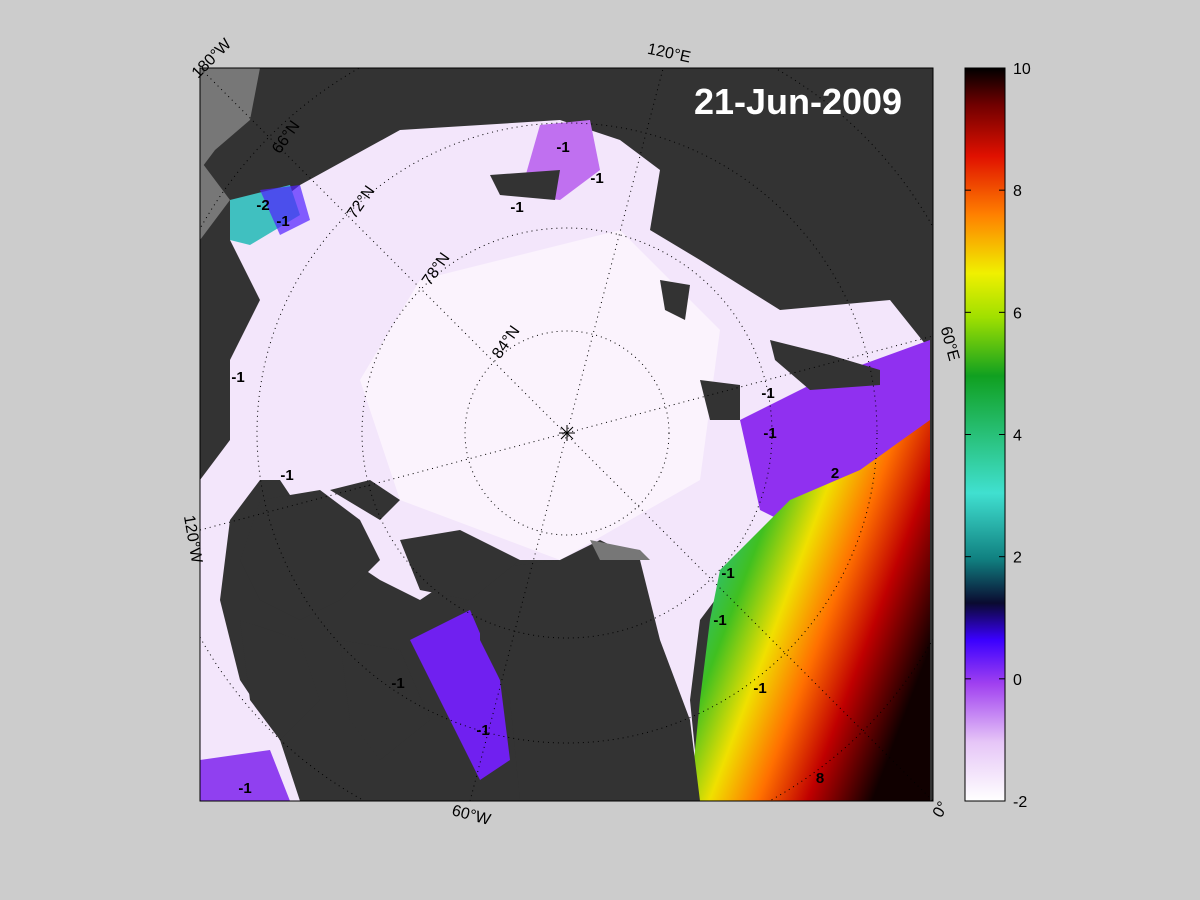  I want to click on longitude-label: 120°E, so click(669, 54).